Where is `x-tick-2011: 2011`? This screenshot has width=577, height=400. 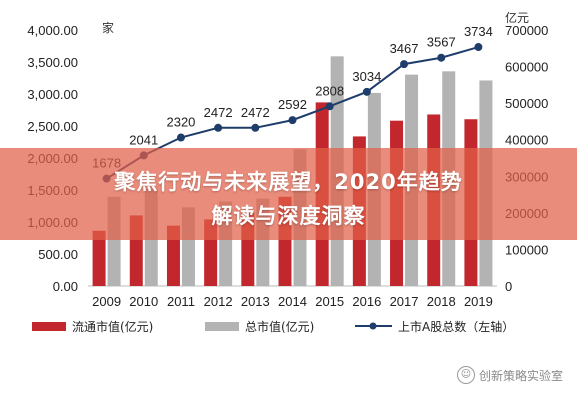 x-tick-2011: 2011 is located at coordinates (181, 301).